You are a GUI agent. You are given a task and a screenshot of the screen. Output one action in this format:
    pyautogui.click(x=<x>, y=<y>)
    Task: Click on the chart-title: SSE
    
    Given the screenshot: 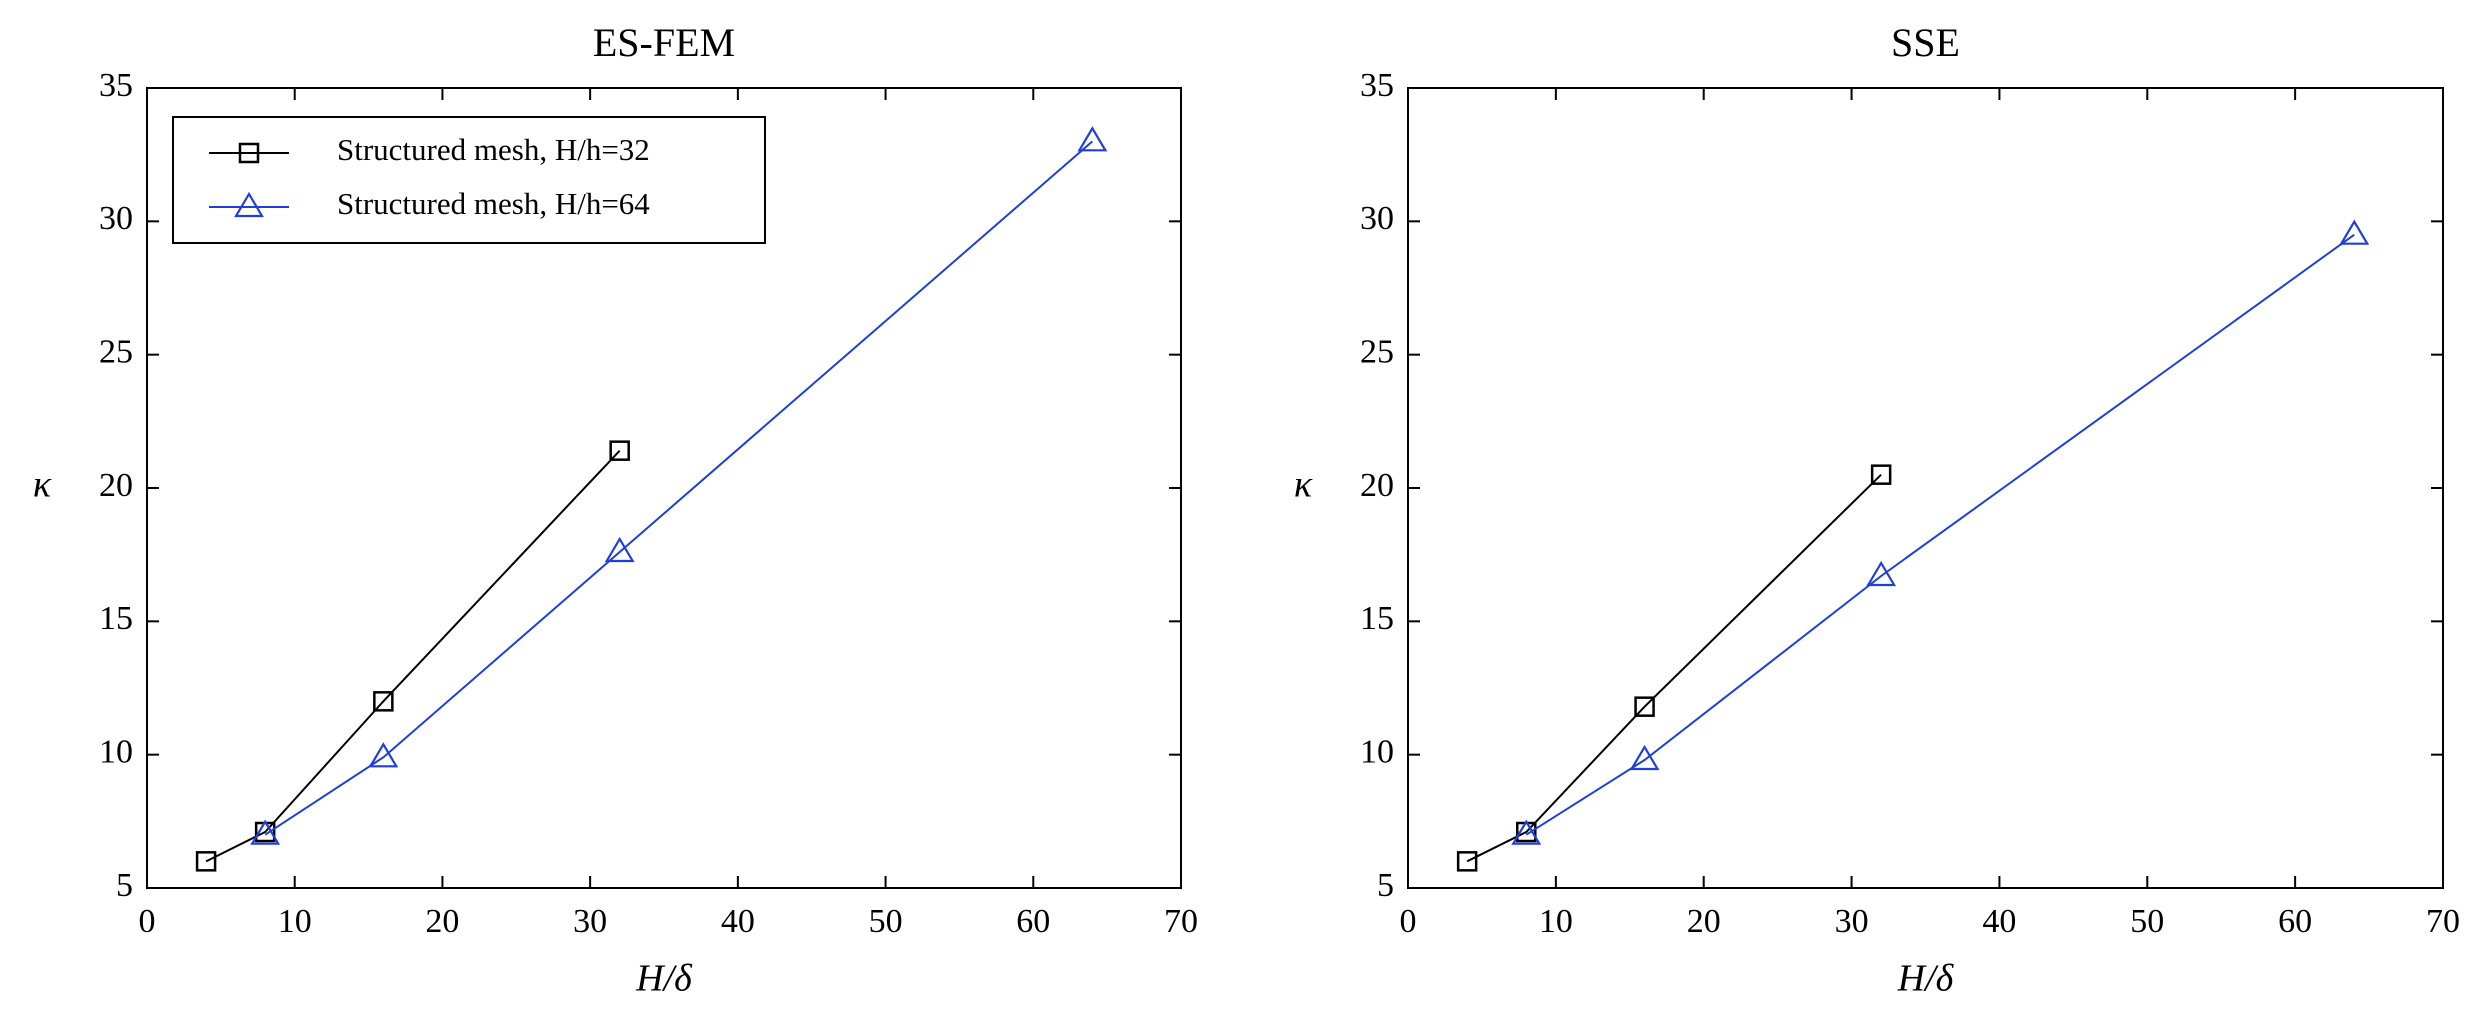 What is the action you would take?
    pyautogui.click(x=1925, y=42)
    